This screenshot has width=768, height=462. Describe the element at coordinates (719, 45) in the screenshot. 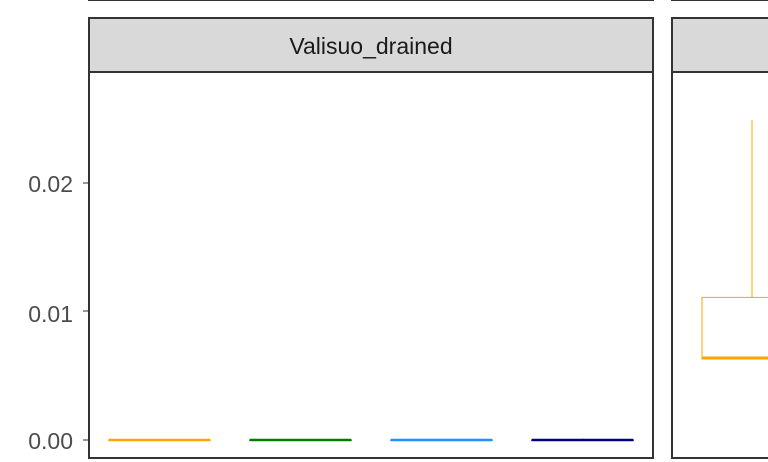

I see `facet-strip-right` at that location.